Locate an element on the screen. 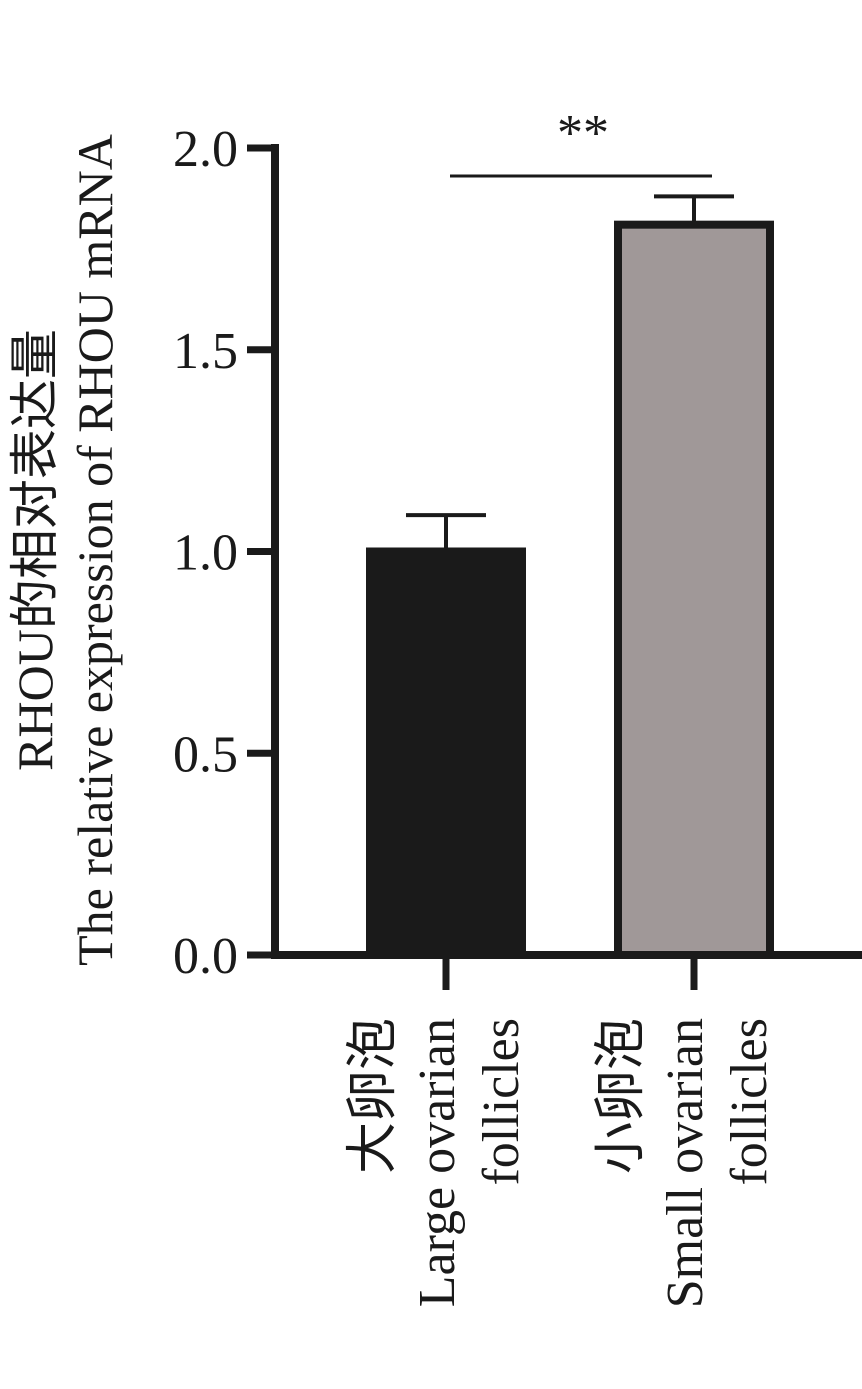 Image resolution: width=862 pixels, height=1389 pixels. y-axis-title: The relative expression of RHOU mRNA is located at coordinates (95, 550).